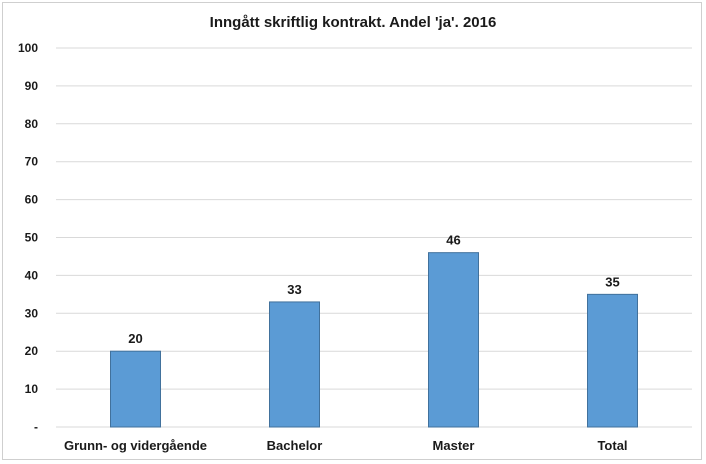  I want to click on y-tick-label: 40, so click(32, 275).